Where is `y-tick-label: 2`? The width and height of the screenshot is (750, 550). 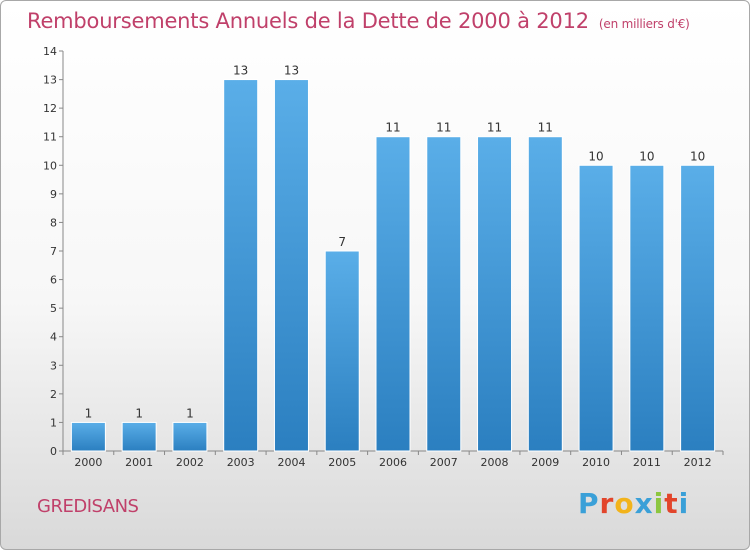 y-tick-label: 2 is located at coordinates (53, 394).